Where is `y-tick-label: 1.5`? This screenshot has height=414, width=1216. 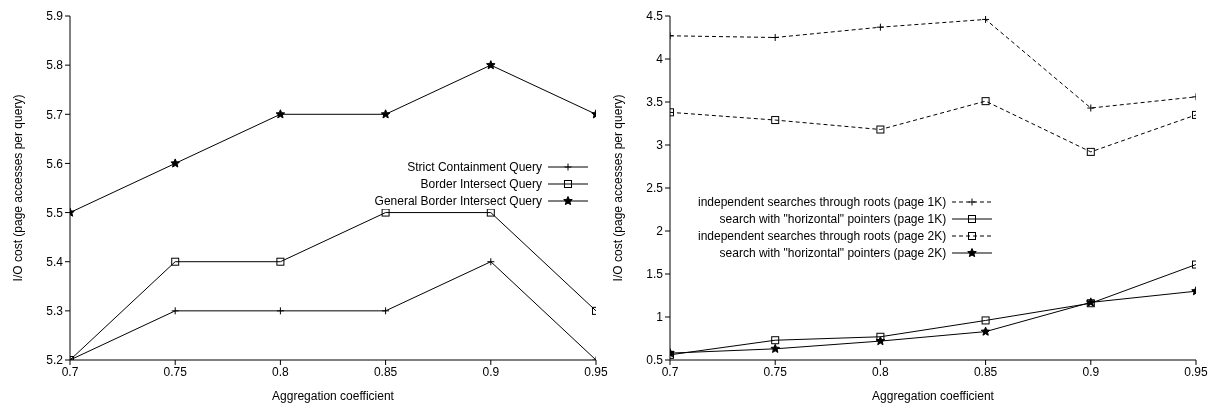 y-tick-label: 1.5 is located at coordinates (655, 274).